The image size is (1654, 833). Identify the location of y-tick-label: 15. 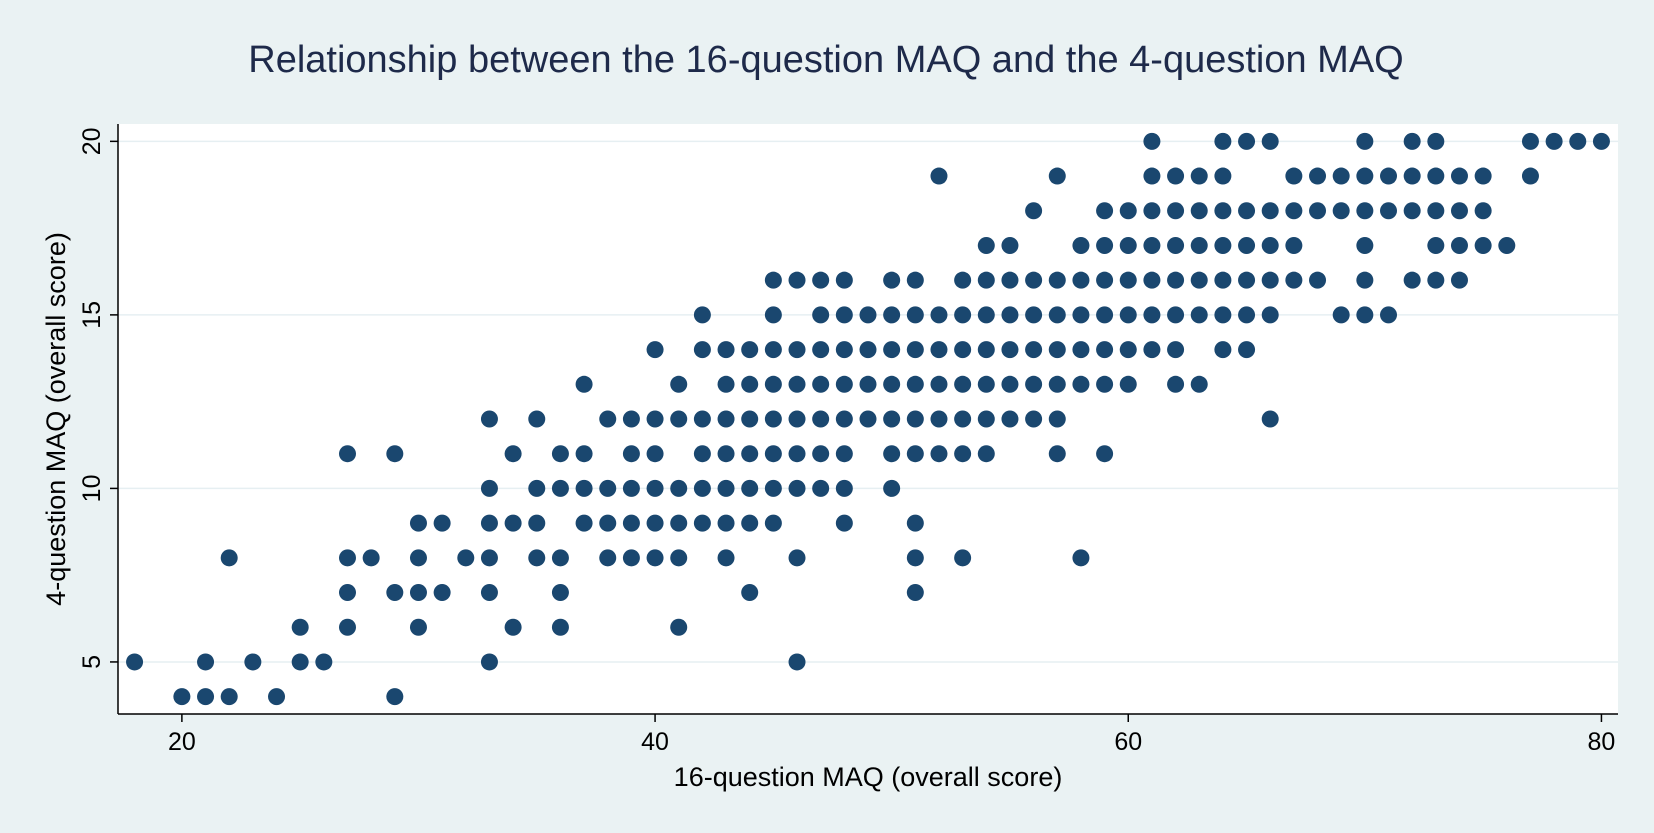
(92, 315).